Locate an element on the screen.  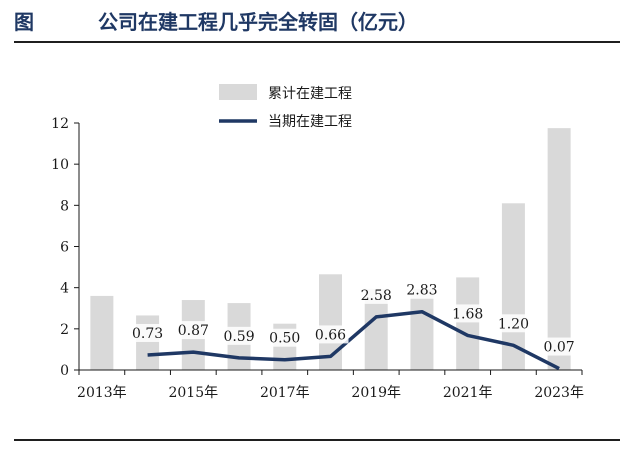
bottom-divider is located at coordinates (317, 440).